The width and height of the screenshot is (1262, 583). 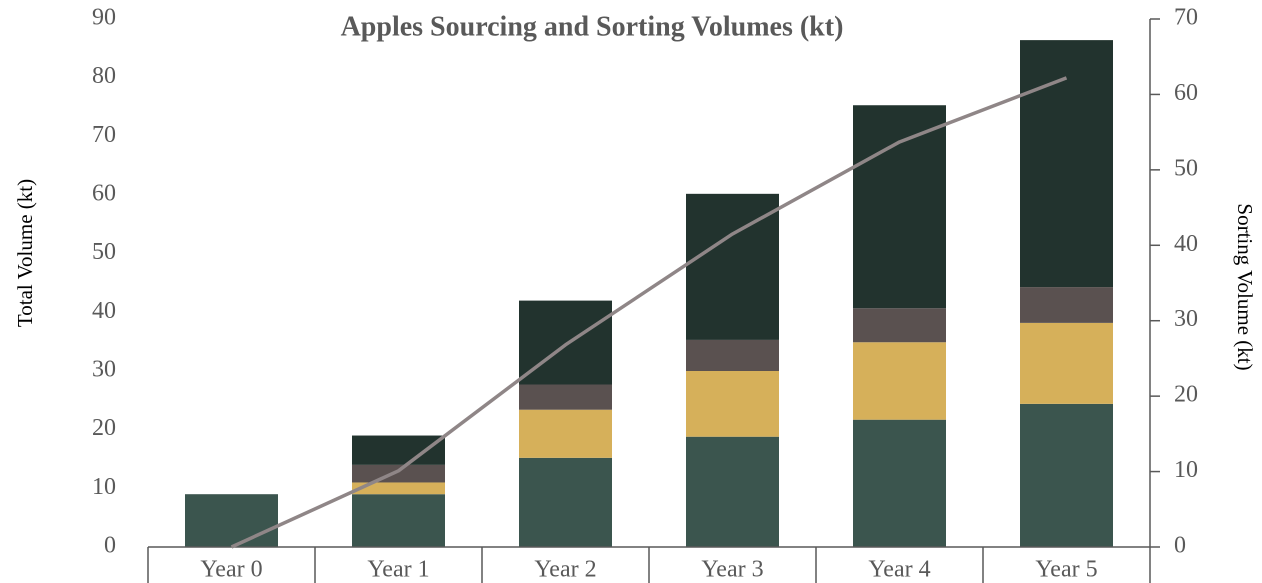 What do you see at coordinates (398, 570) in the screenshot?
I see `x-tick-label: Year 1` at bounding box center [398, 570].